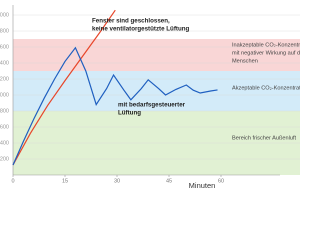  I want to click on y-tick-label: 1000, so click(4, 95).